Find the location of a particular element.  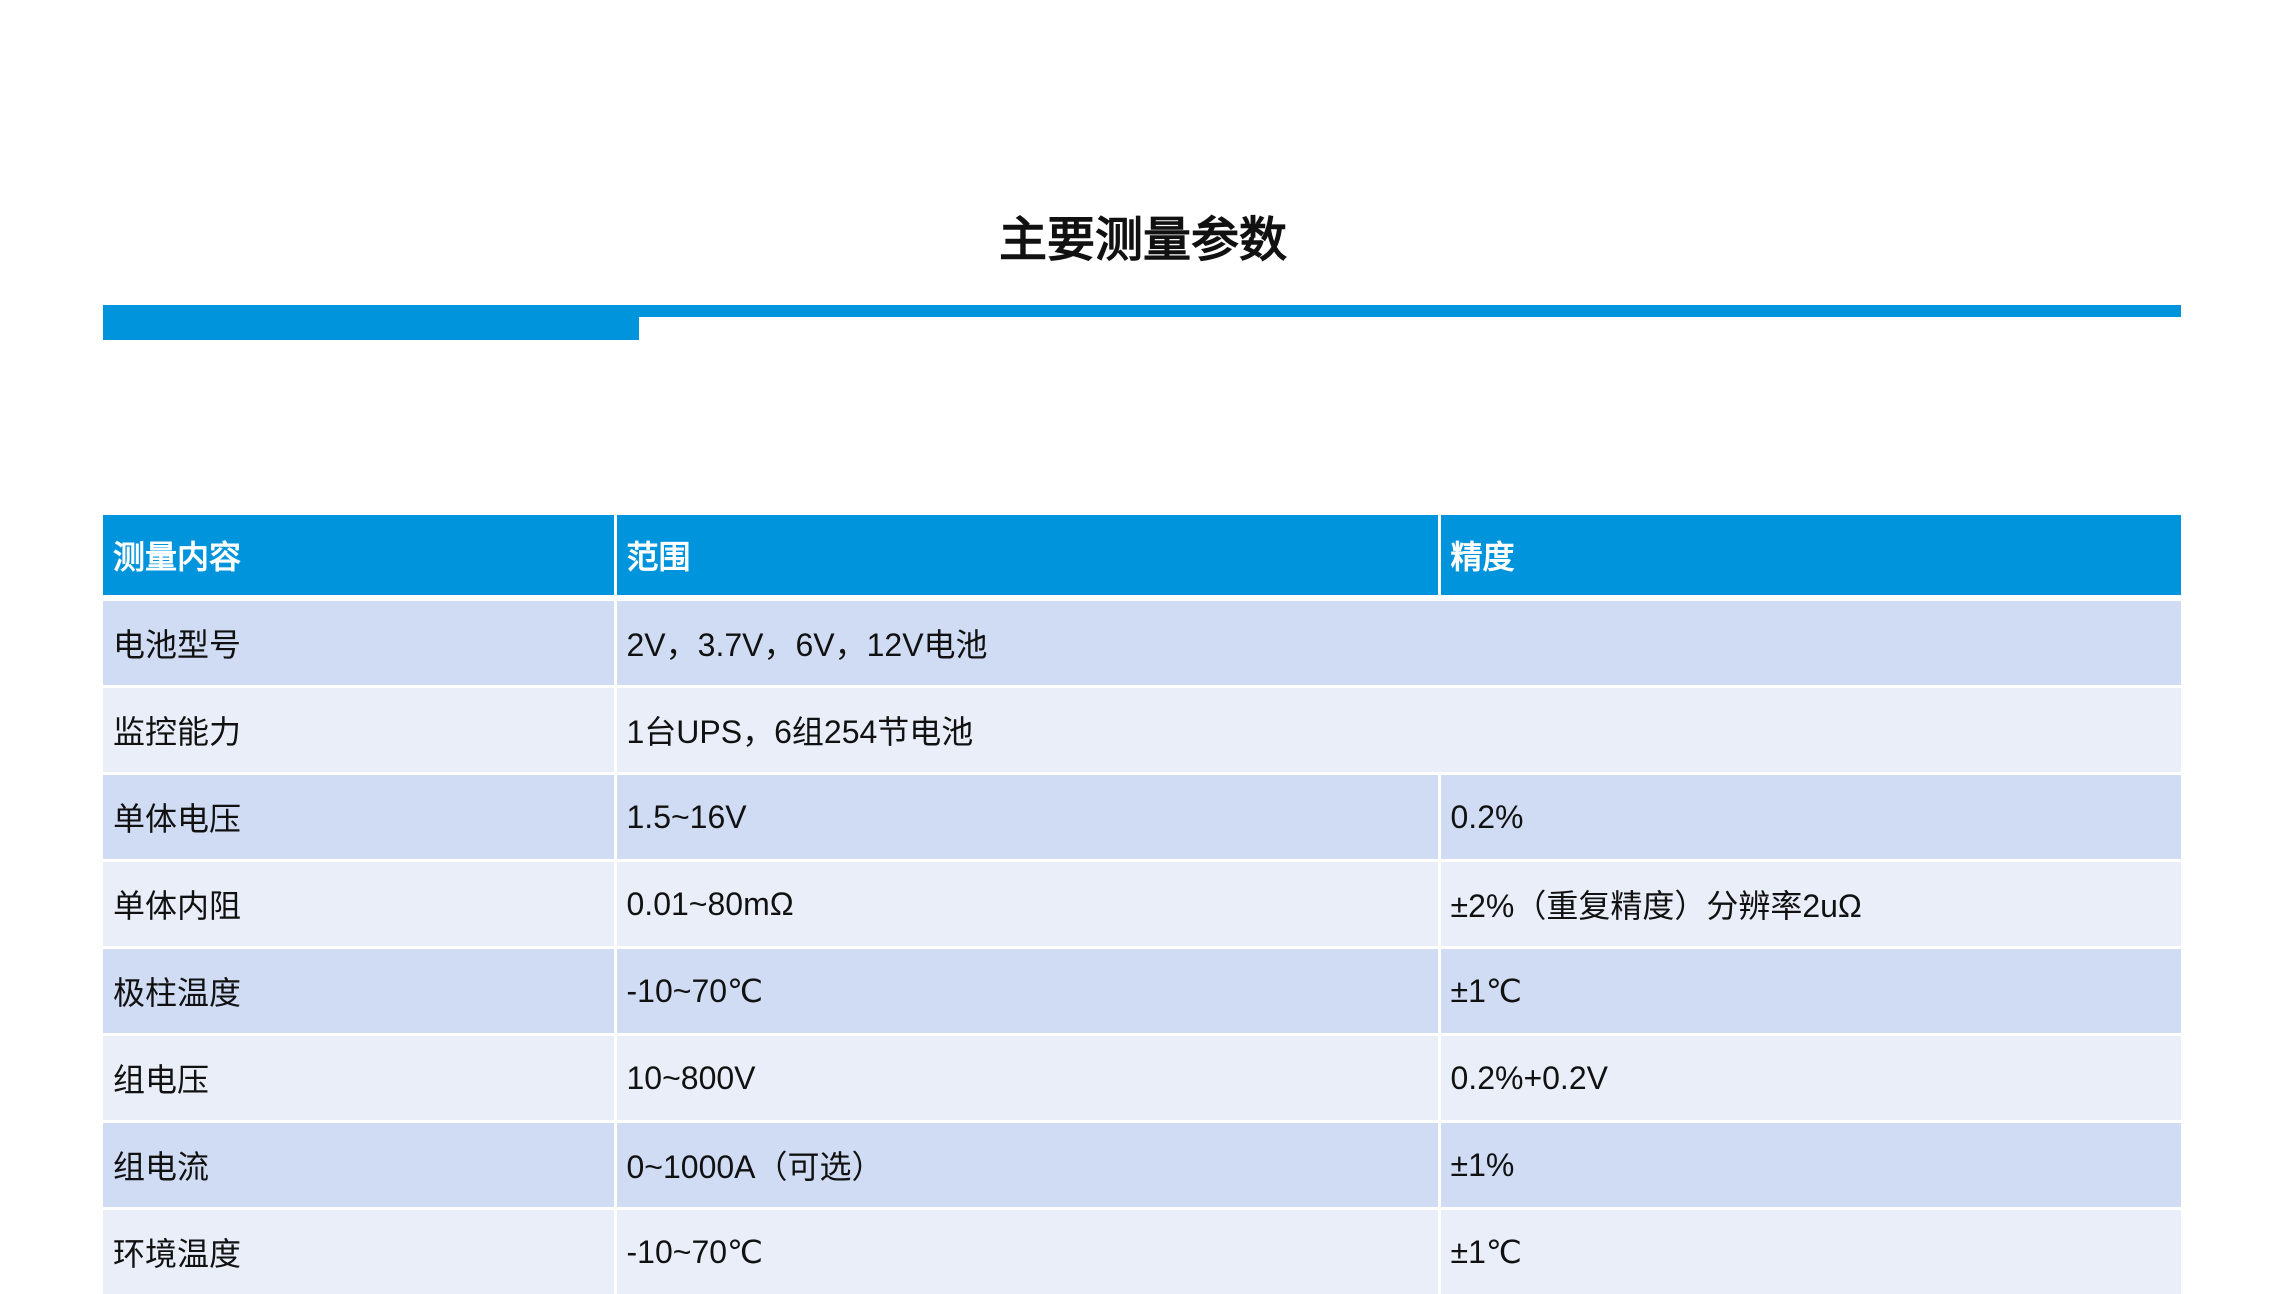

table-row: 监控能力 1台UPS，6组254节电池 is located at coordinates (1142, 730).